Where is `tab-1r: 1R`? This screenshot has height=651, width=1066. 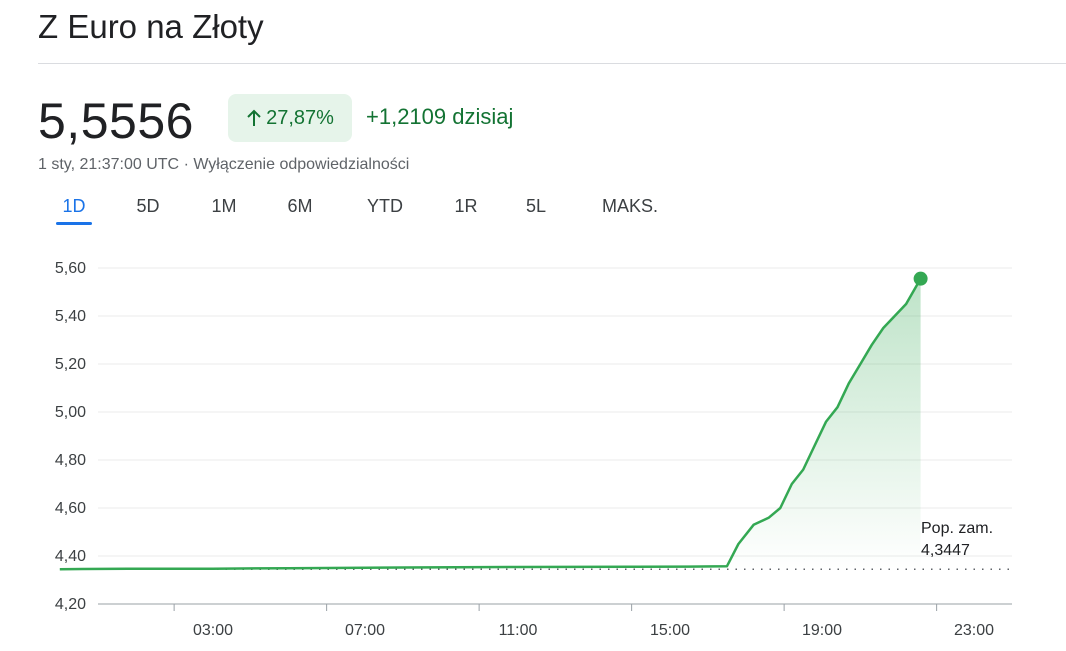
tab-1r: 1R is located at coordinates (466, 206).